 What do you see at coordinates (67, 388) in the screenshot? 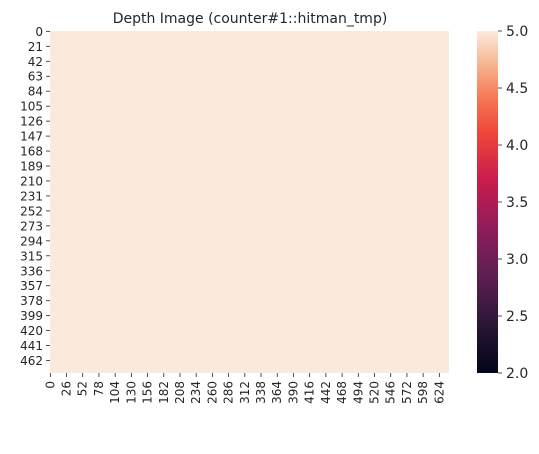
I see `x-tick-label: 26` at bounding box center [67, 388].